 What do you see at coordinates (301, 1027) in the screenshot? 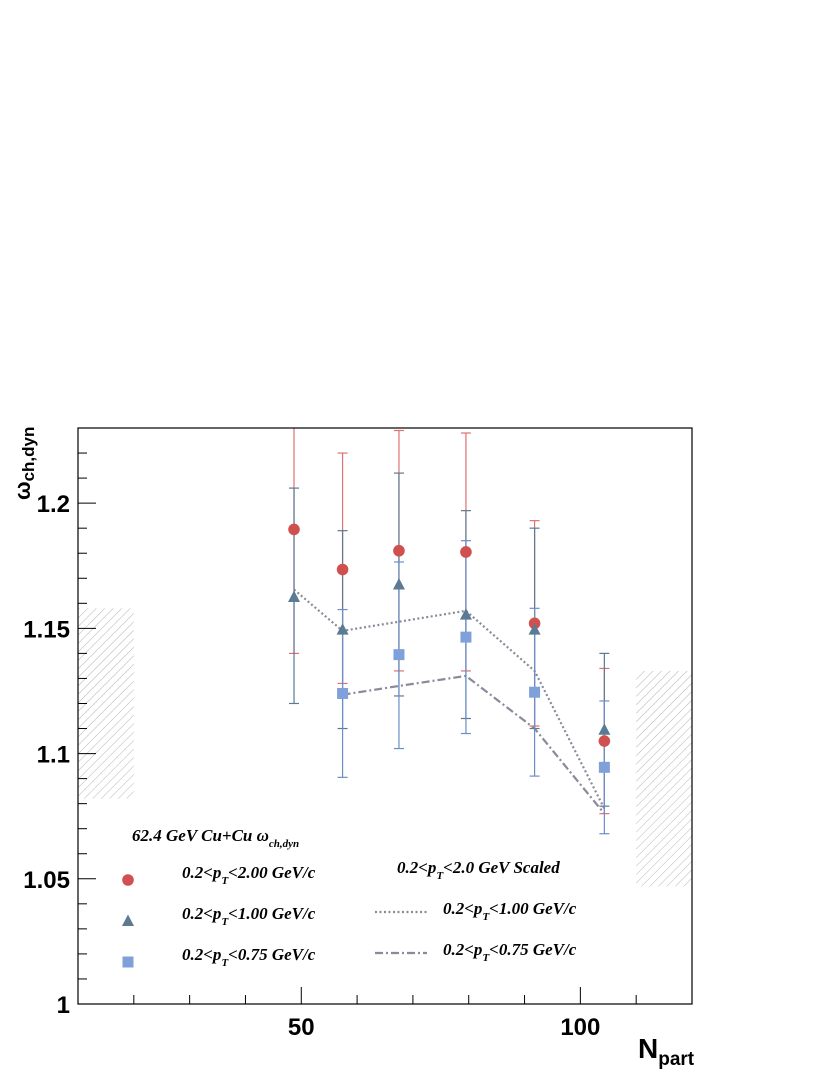
I see `x-tick-label: 50` at bounding box center [301, 1027].